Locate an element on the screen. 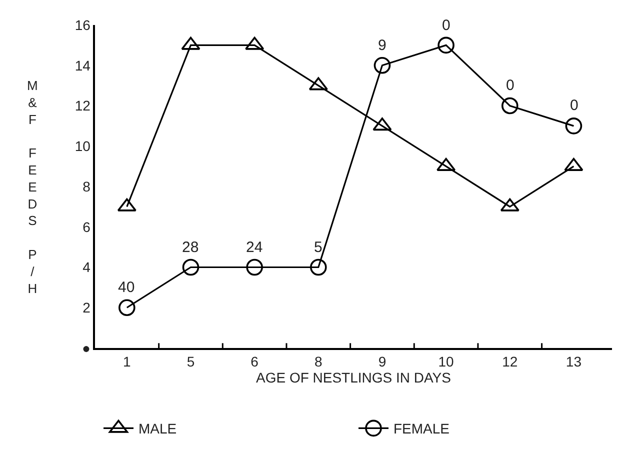 This screenshot has width=642, height=457. x-tick-label: 6 is located at coordinates (254, 362).